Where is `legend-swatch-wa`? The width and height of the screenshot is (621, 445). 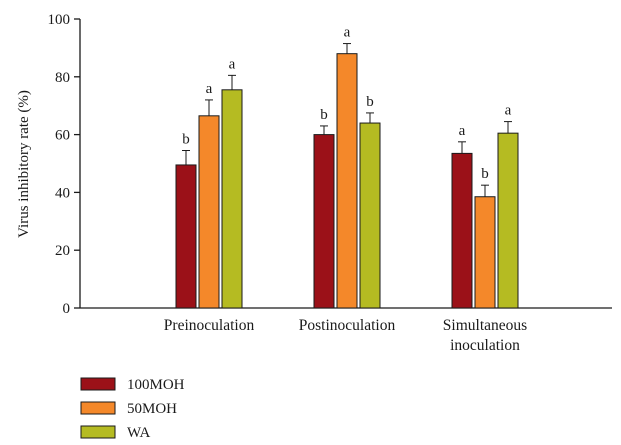 legend-swatch-wa is located at coordinates (98, 432).